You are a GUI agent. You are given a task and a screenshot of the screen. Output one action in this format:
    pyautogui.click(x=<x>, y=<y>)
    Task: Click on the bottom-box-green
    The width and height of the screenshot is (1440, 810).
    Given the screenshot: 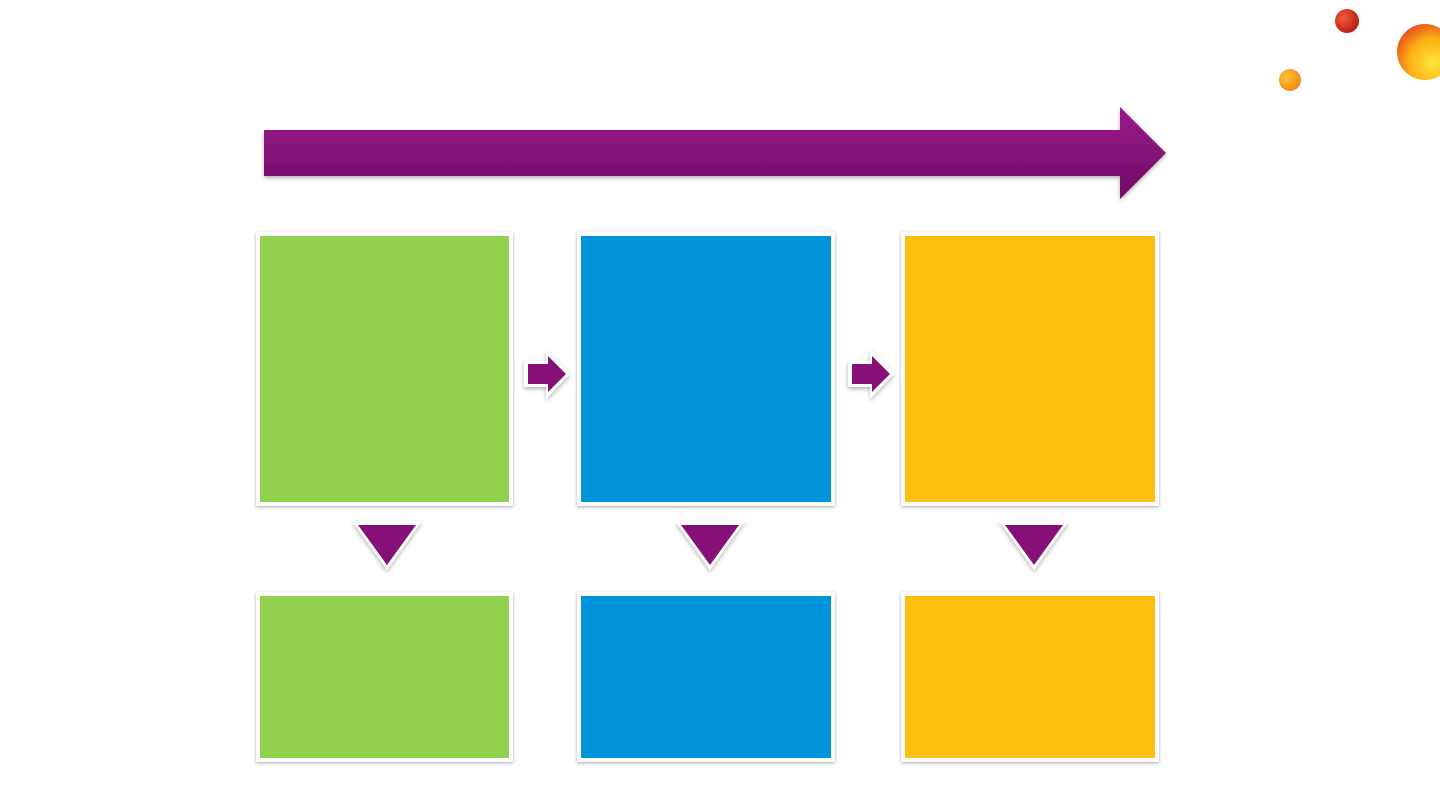 What is the action you would take?
    pyautogui.click(x=384, y=677)
    